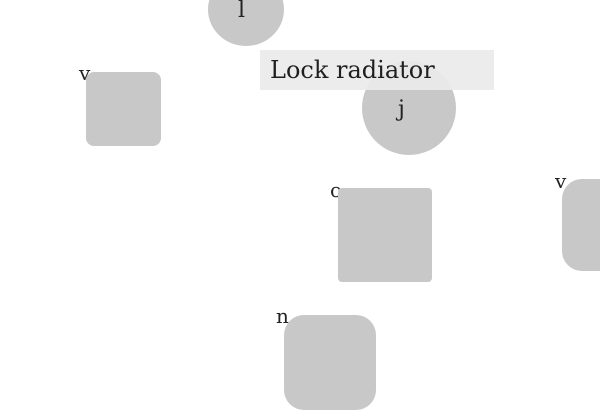  I want to click on tile-tag-v-right: v, so click(561, 181).